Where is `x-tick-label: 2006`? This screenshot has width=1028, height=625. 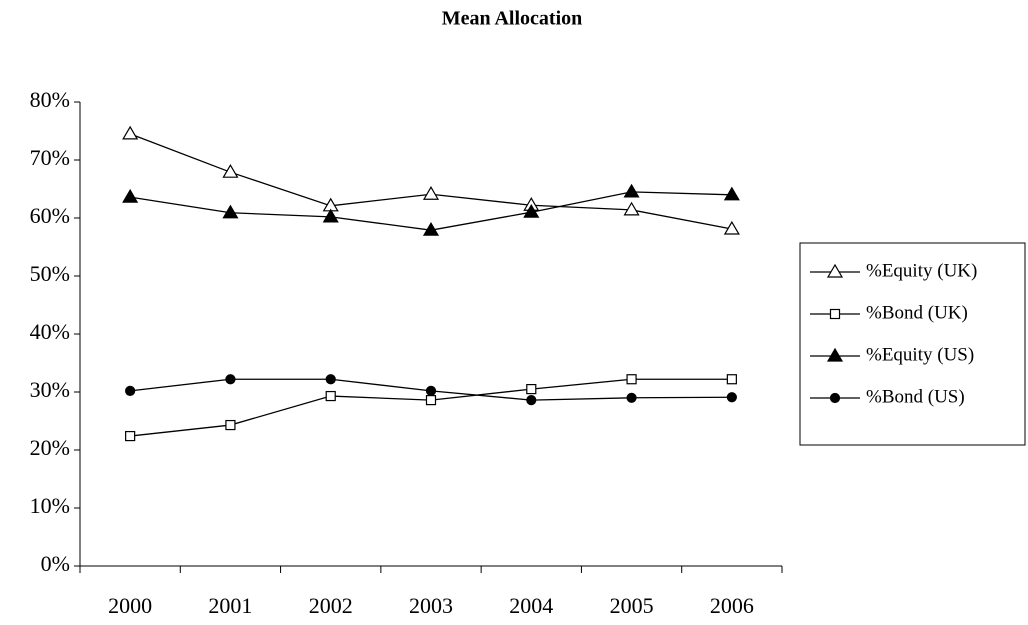
x-tick-label: 2006 is located at coordinates (732, 605).